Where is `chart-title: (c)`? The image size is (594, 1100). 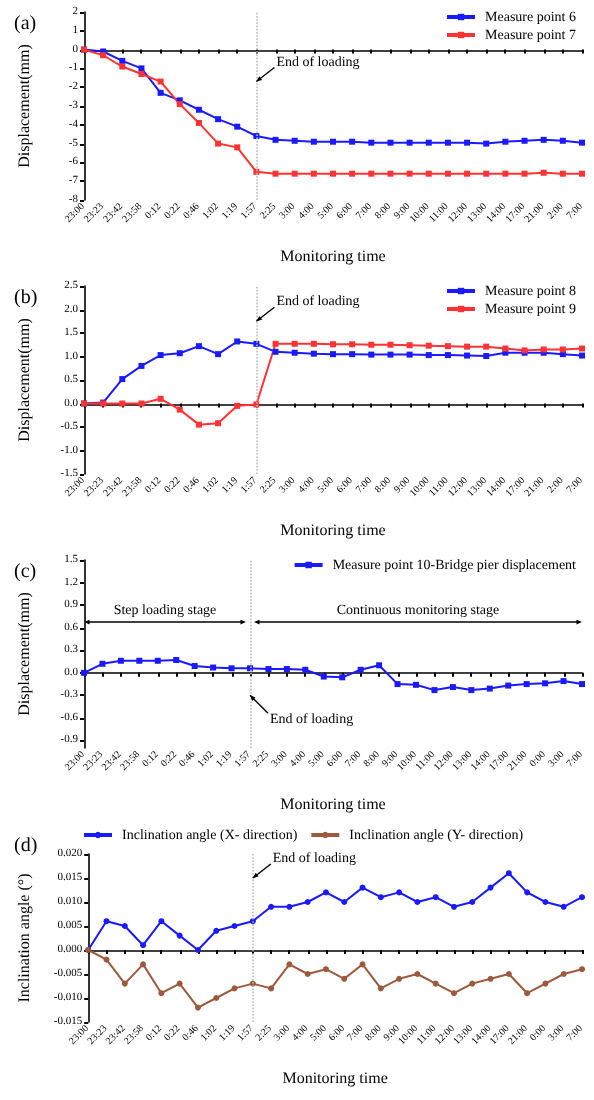 chart-title: (c) is located at coordinates (25, 572).